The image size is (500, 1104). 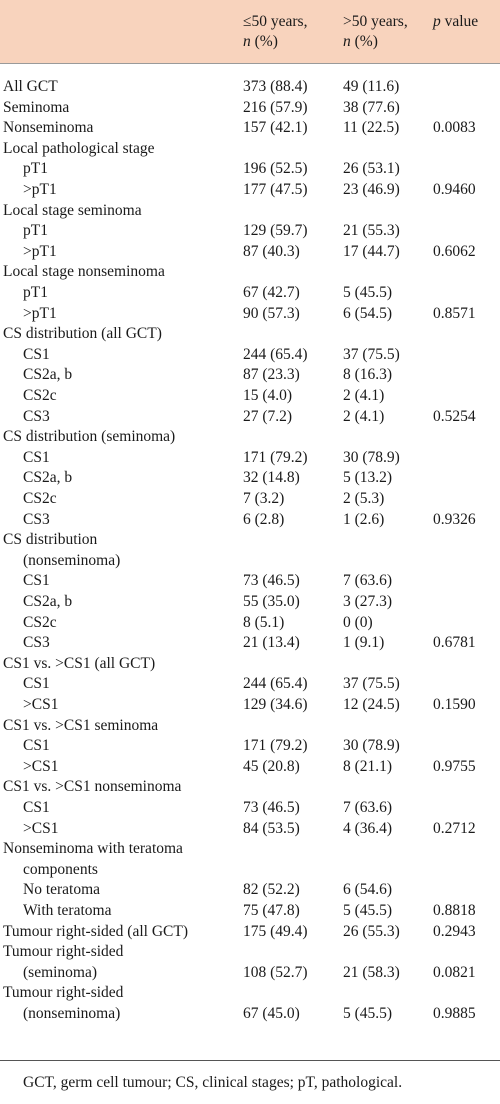 I want to click on row-label: CS distribution (all GCT), so click(x=82, y=334).